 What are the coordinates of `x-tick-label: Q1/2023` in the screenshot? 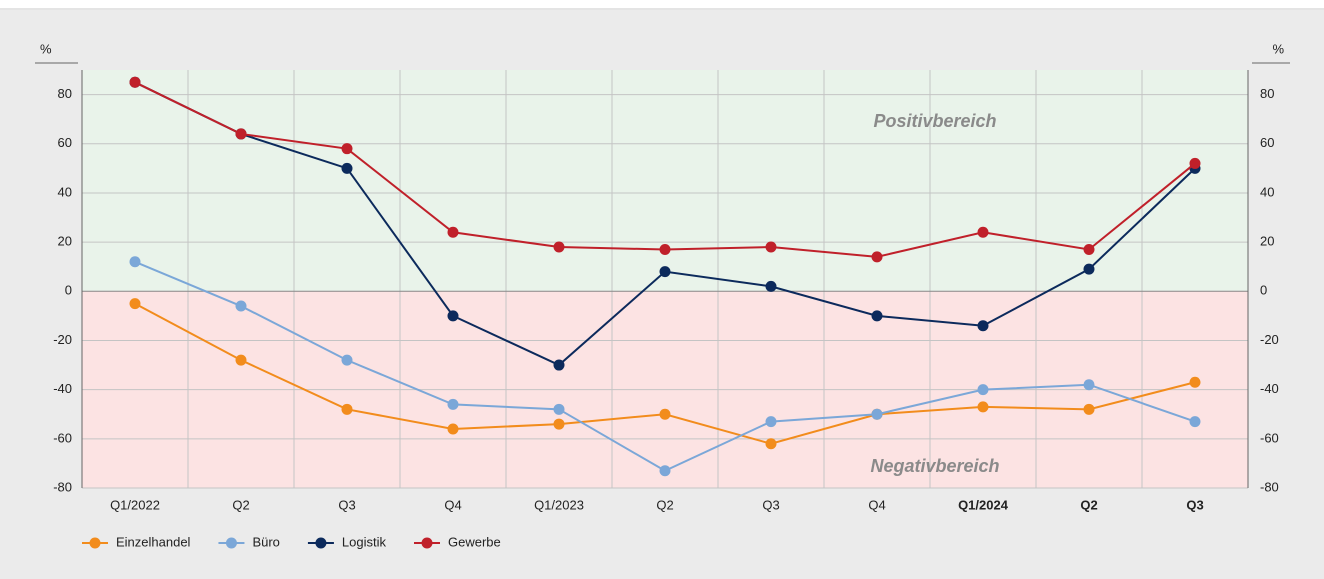 It's located at (559, 504).